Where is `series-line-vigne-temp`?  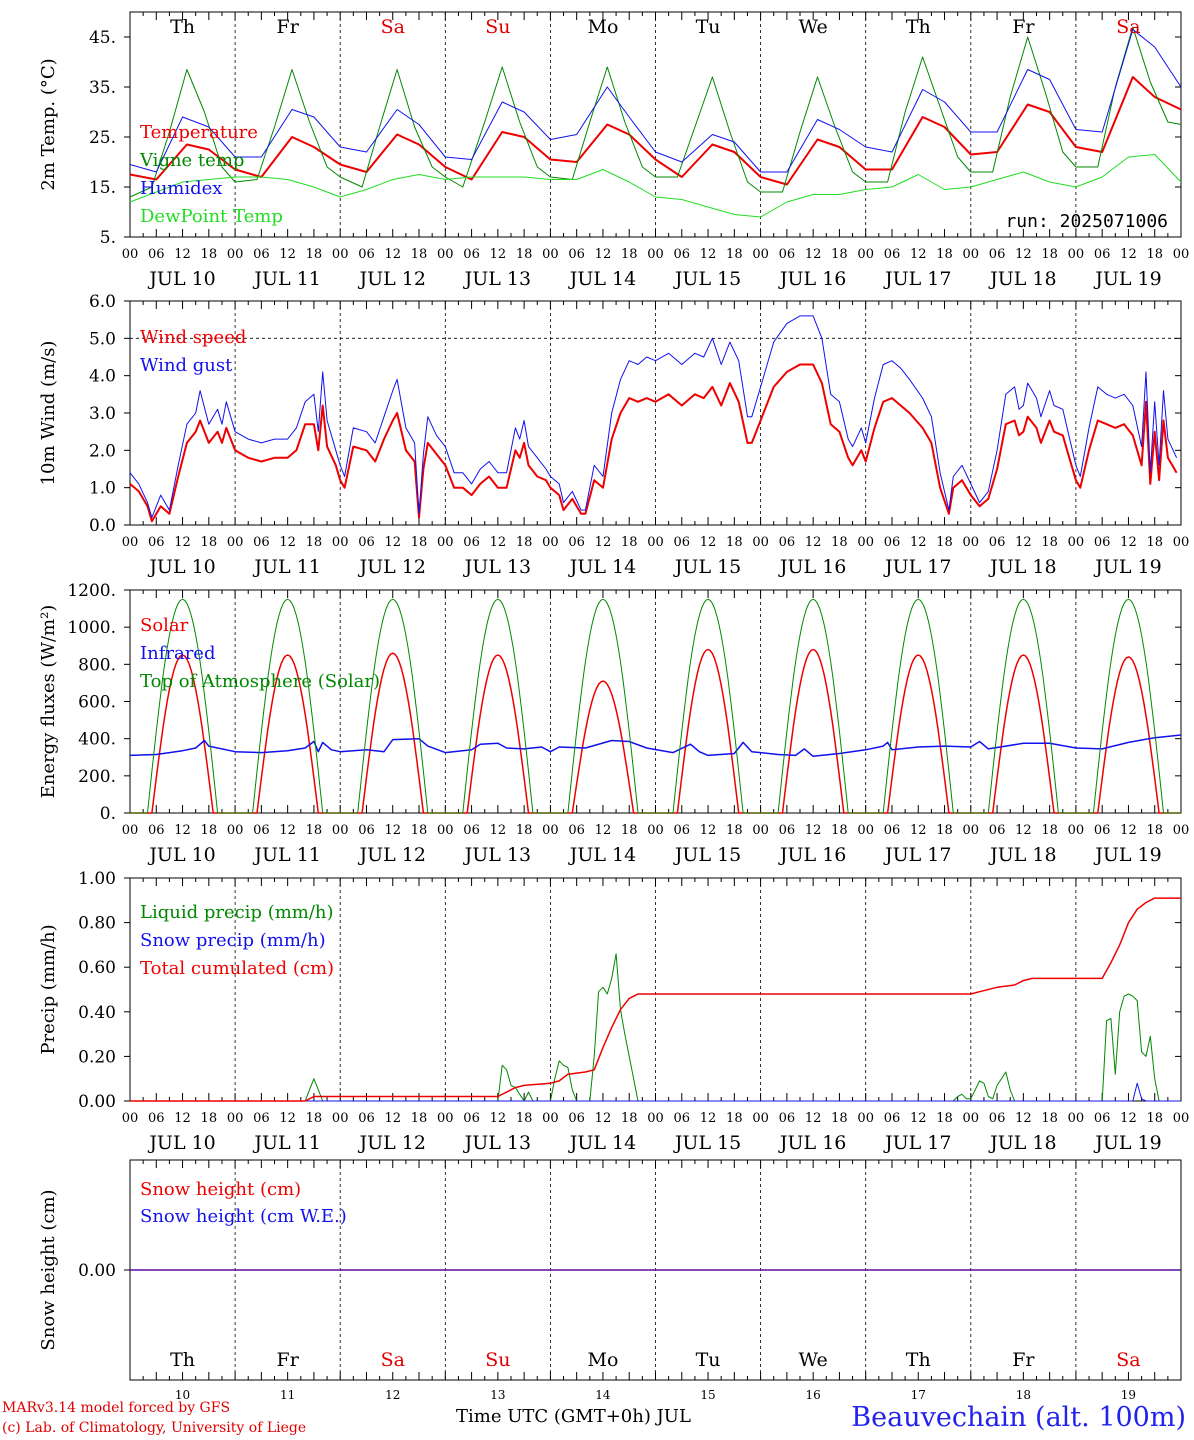 series-line-vigne-temp is located at coordinates (655, 112).